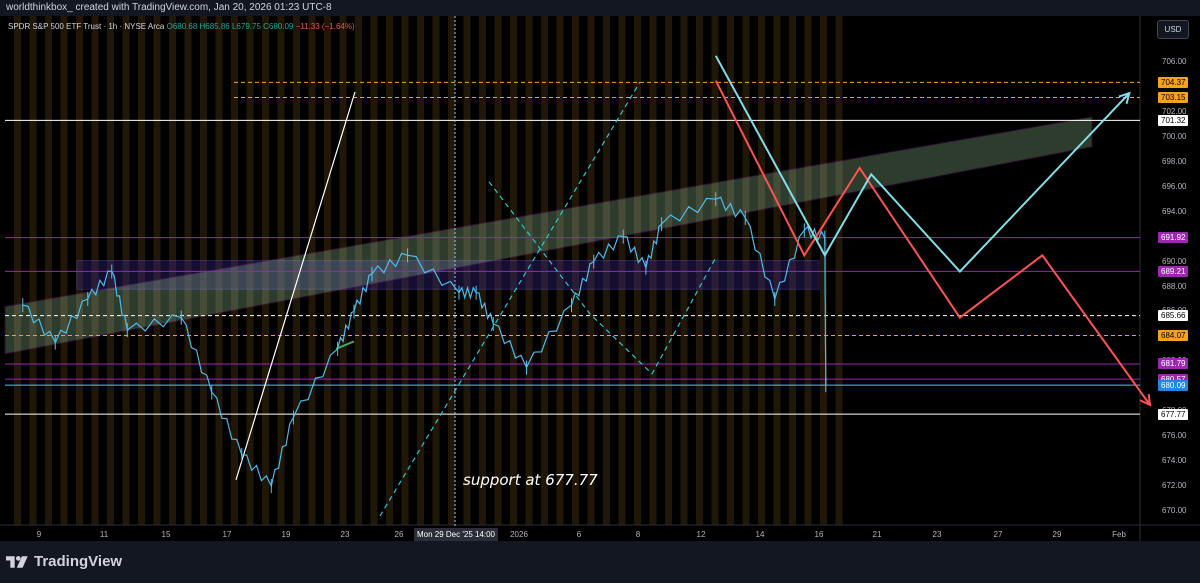  What do you see at coordinates (1174, 436) in the screenshot?
I see `price-tick-label: 676.00` at bounding box center [1174, 436].